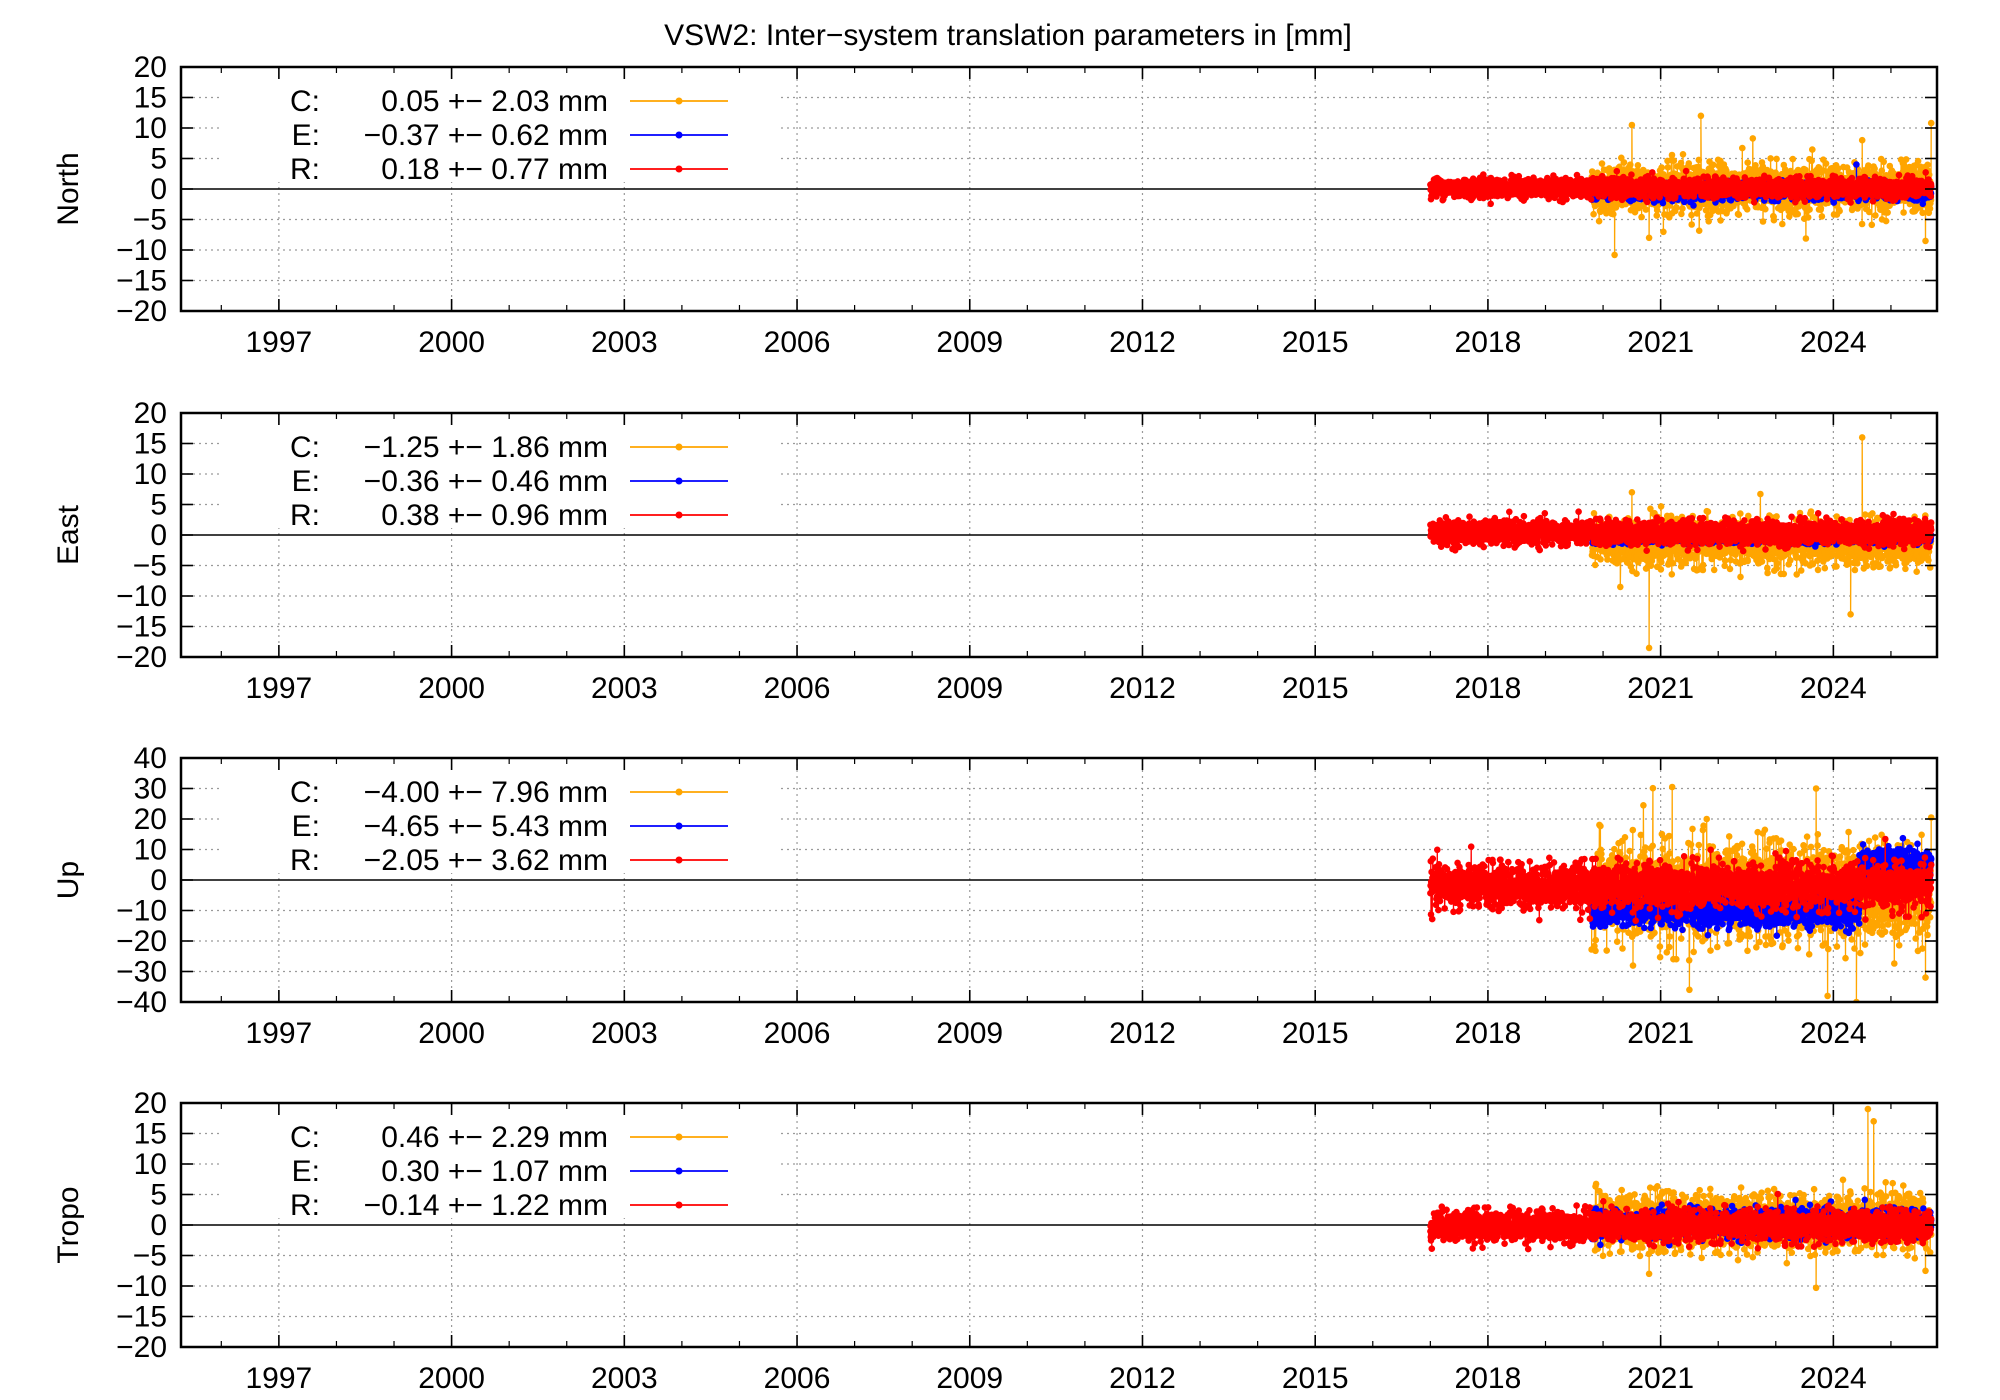 The height and width of the screenshot is (1400, 2000). I want to click on data-area, so click(1681, 185).